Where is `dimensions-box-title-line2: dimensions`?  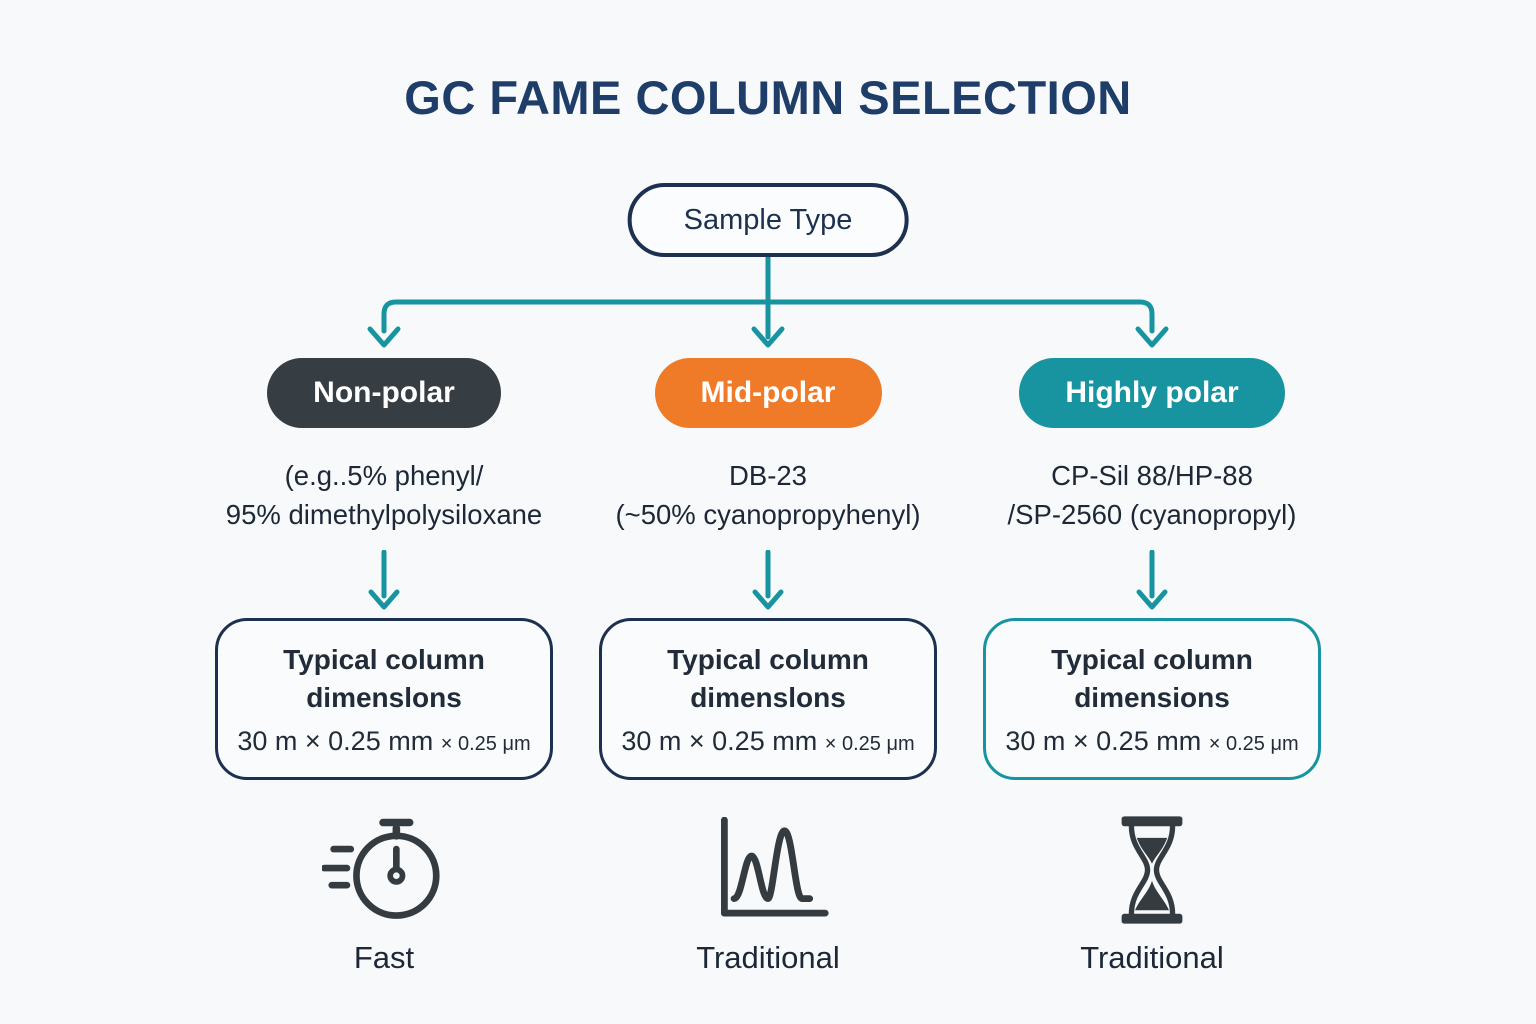
dimensions-box-title-line2: dimensions is located at coordinates (1152, 697).